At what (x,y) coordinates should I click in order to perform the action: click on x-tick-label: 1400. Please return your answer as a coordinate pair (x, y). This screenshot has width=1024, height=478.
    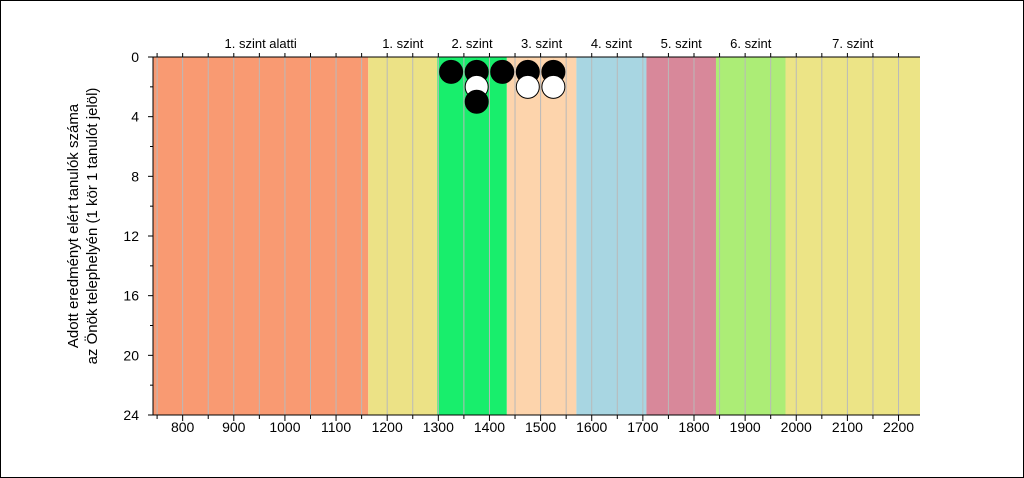
    Looking at the image, I should click on (489, 427).